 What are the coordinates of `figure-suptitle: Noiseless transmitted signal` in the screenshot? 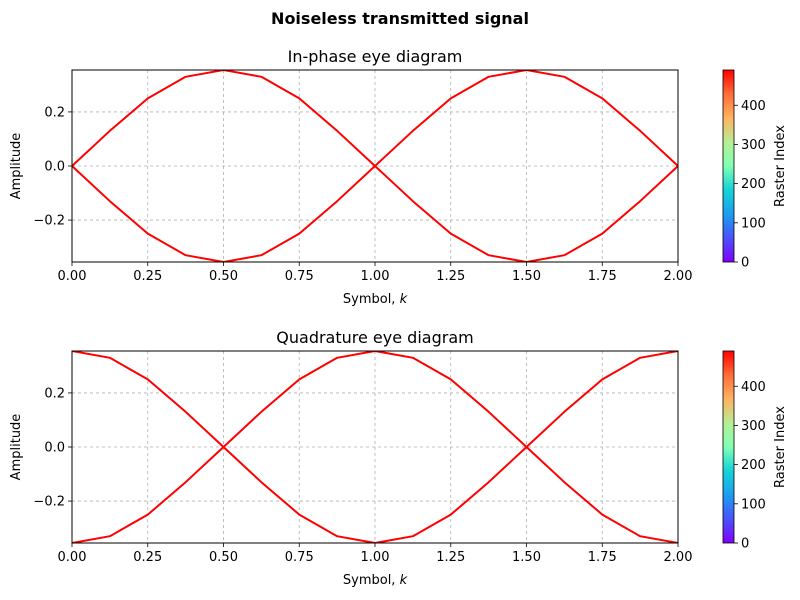 It's located at (400, 18).